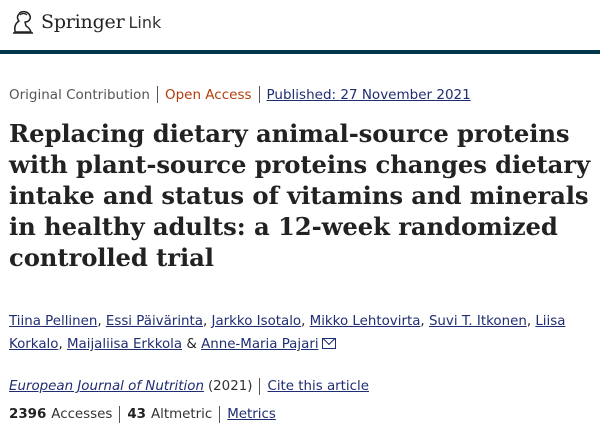  What do you see at coordinates (208, 94) in the screenshot?
I see `open-access-badge: Open Access` at bounding box center [208, 94].